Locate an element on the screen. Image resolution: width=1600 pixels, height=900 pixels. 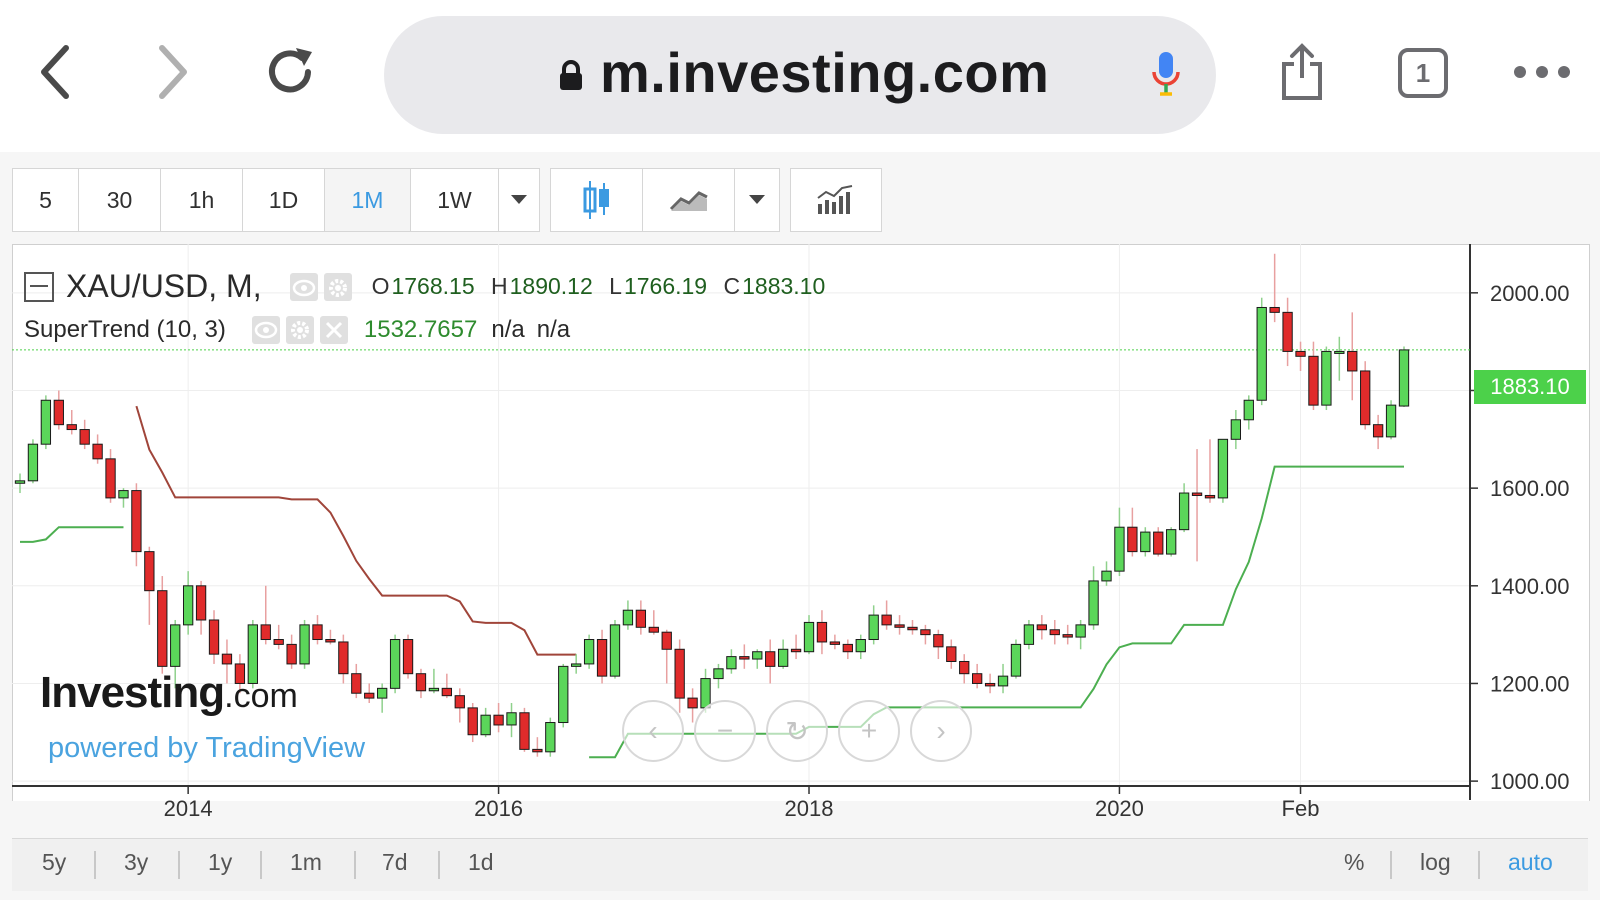
scroll-left-button: ‹ is located at coordinates (653, 731).